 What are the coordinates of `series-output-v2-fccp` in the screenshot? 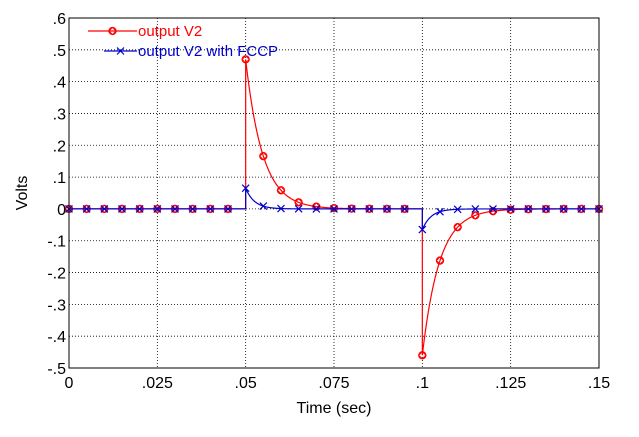 It's located at (334, 209).